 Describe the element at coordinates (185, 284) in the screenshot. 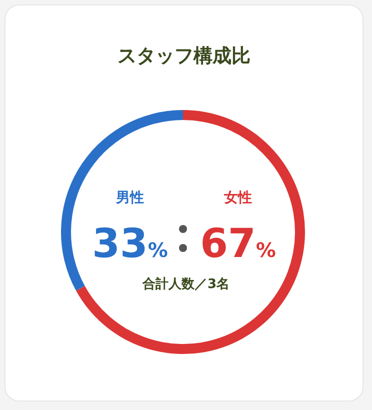

I see `text: 合計人数／3名` at that location.